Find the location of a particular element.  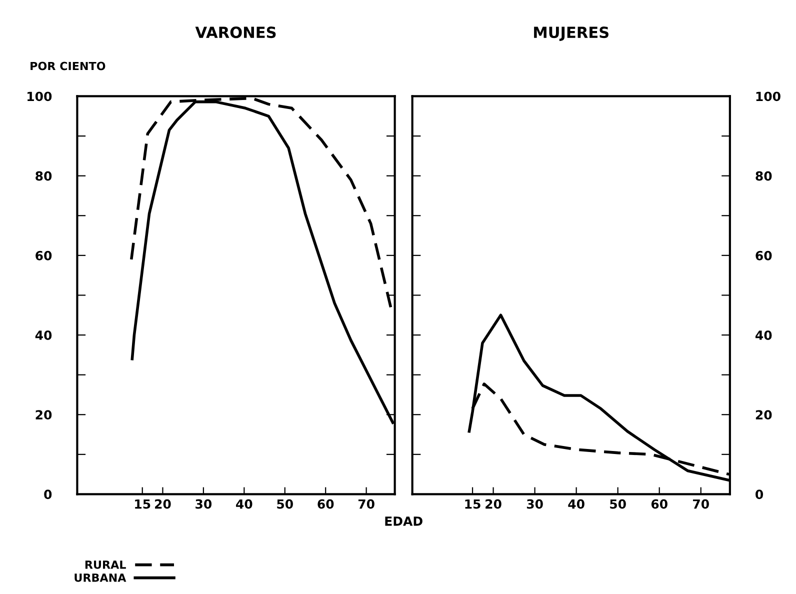

y2-tick-label: 80 is located at coordinates (764, 176).